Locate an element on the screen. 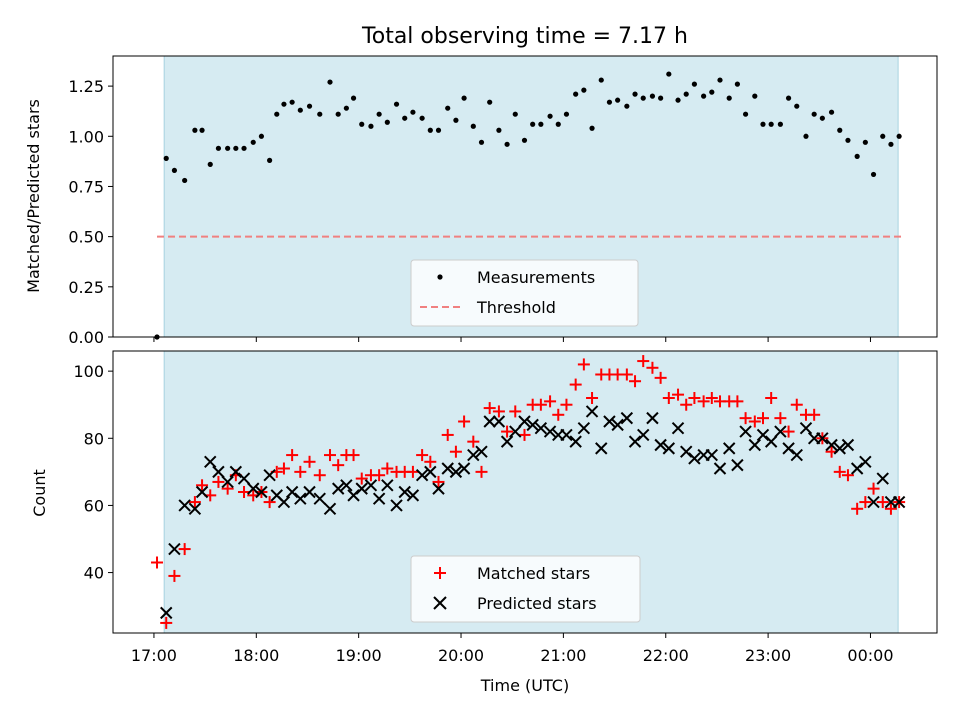 Image resolution: width=960 pixels, height=720 pixels. bottom-y-ticks: 40 60 80 100 is located at coordinates (93, 472).